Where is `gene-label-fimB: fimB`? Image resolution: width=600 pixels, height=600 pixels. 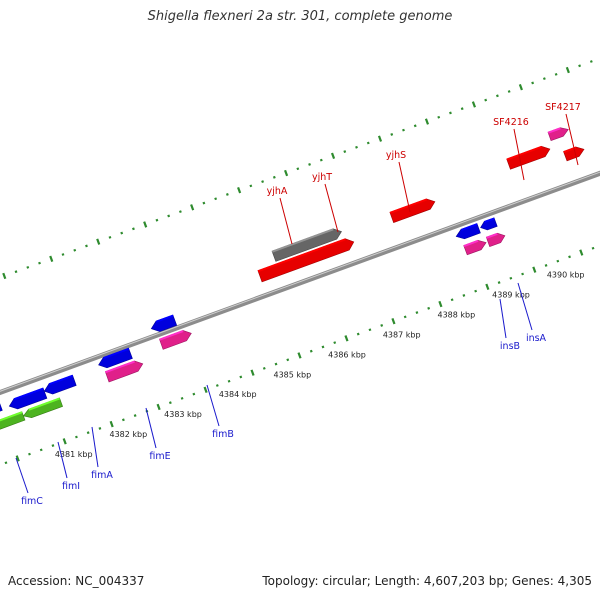
gene-label-fimB: fimB is located at coordinates (223, 434).